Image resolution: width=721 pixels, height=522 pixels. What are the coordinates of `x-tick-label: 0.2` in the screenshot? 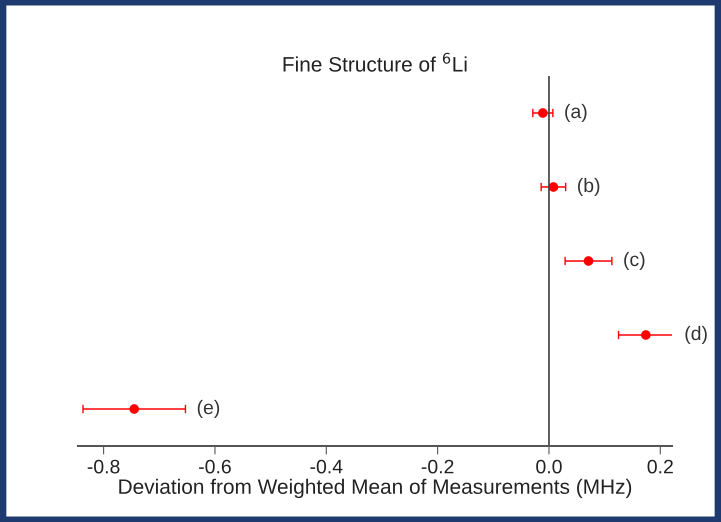 It's located at (660, 467).